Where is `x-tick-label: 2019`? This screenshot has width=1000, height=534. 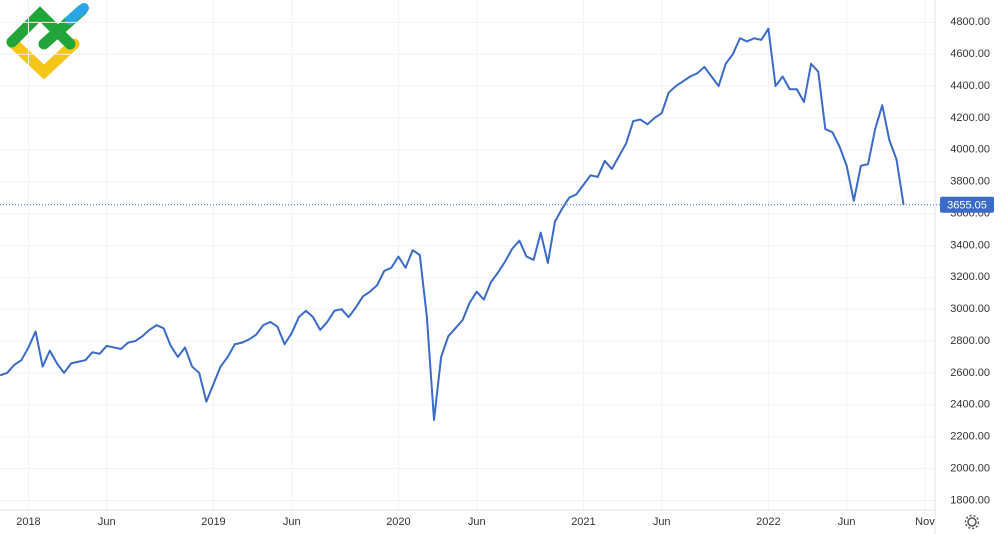 x-tick-label: 2019 is located at coordinates (213, 522).